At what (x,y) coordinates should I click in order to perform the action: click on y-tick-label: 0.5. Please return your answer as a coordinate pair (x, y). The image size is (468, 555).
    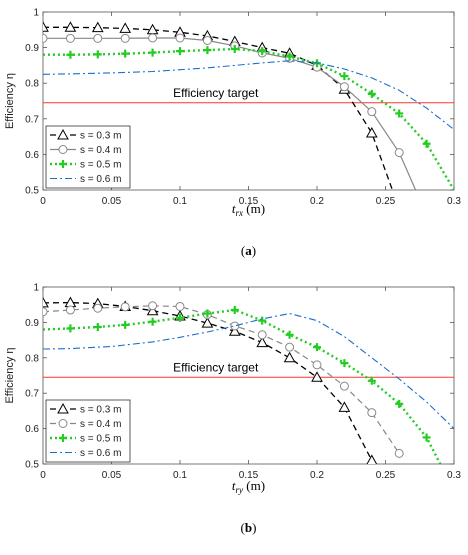
    Looking at the image, I should click on (32, 191).